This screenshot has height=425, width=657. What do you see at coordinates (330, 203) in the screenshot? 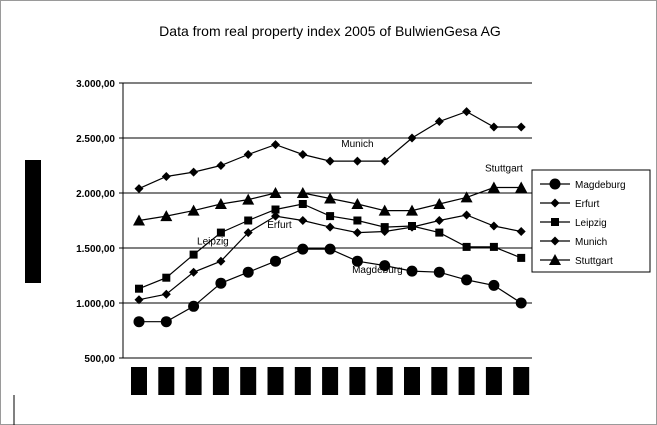
I see `series-stuttgart` at bounding box center [330, 203].